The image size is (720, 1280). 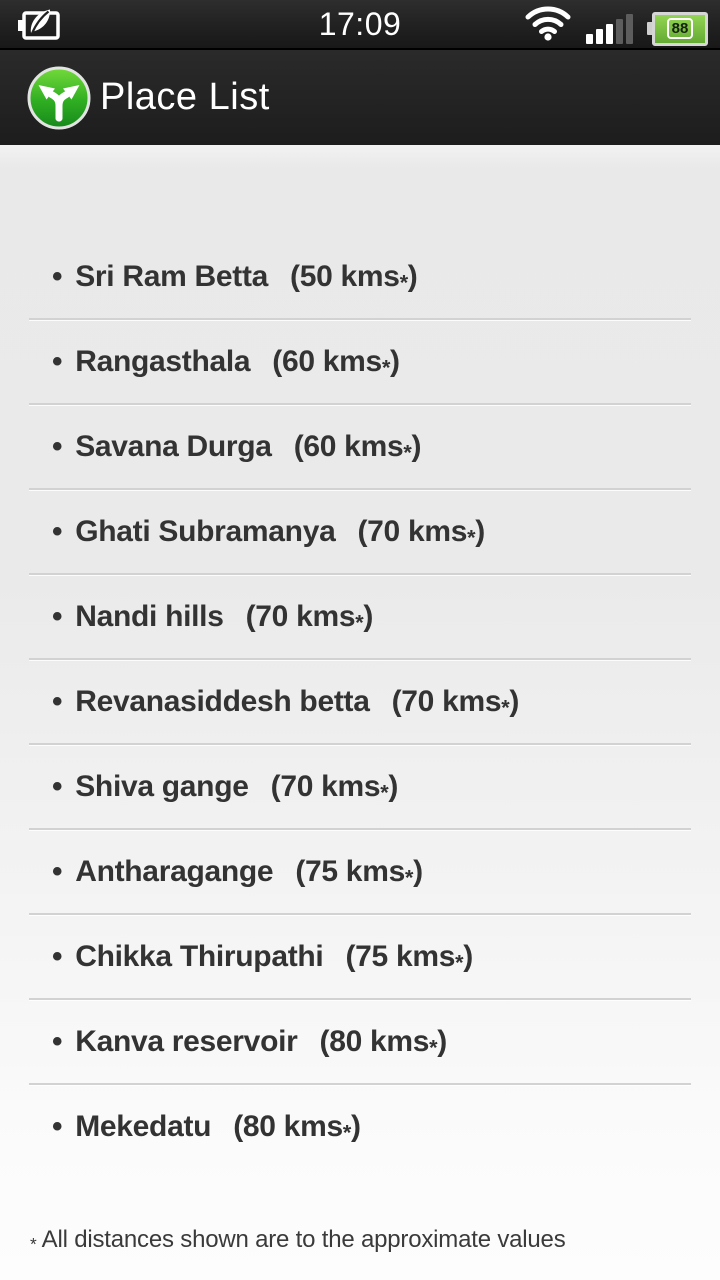 I want to click on place-list-item: • Ghati Subramanya (70 kms*), so click(x=360, y=531).